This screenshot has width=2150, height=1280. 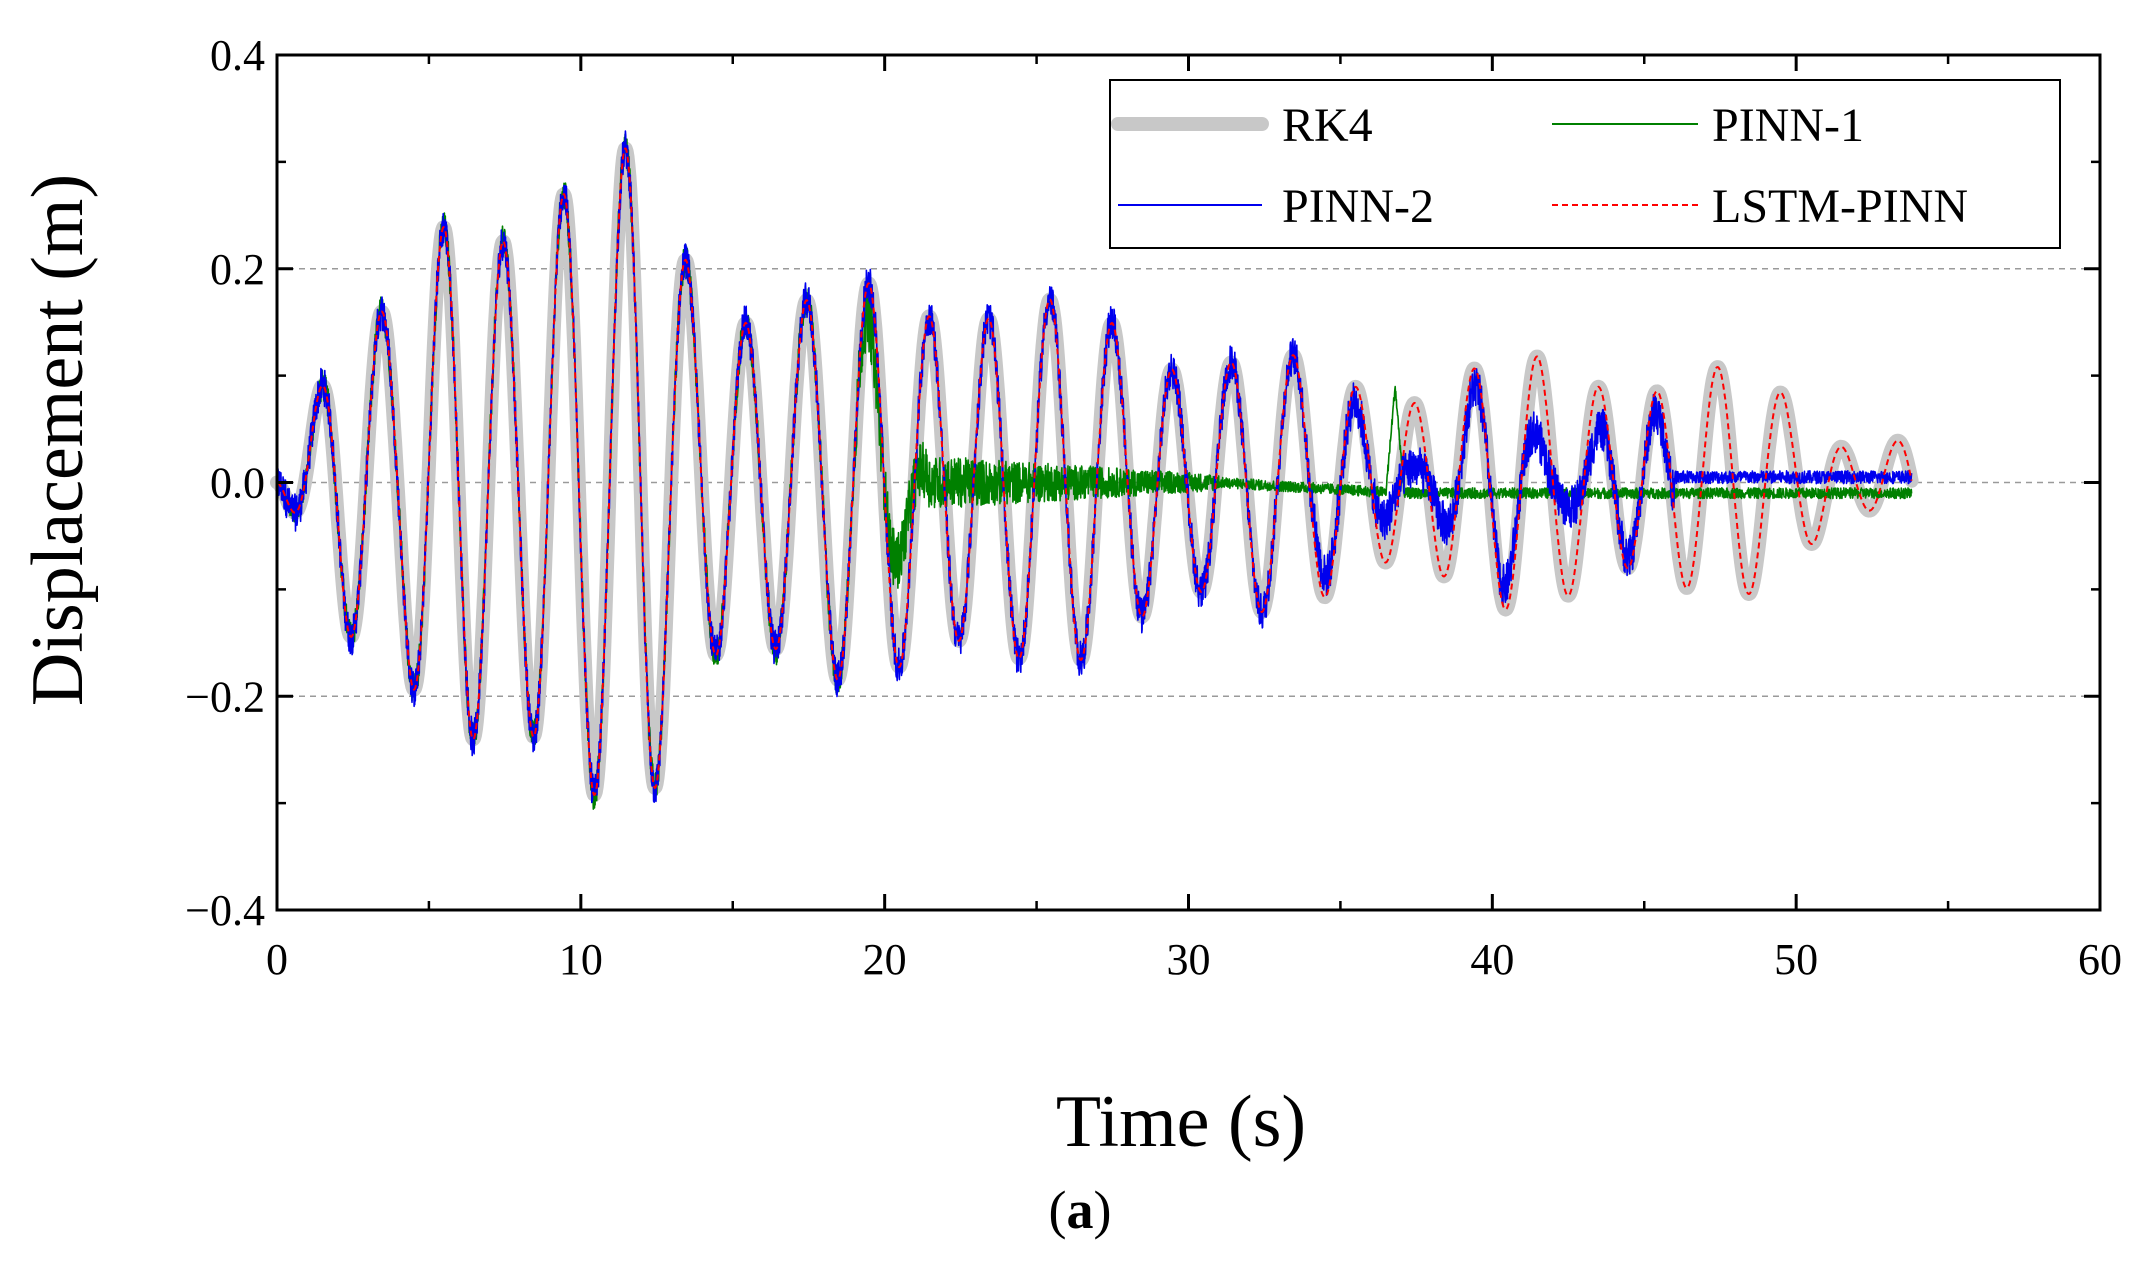 I want to click on legend-label-pinn-1: PINN-1, so click(x=1788, y=125).